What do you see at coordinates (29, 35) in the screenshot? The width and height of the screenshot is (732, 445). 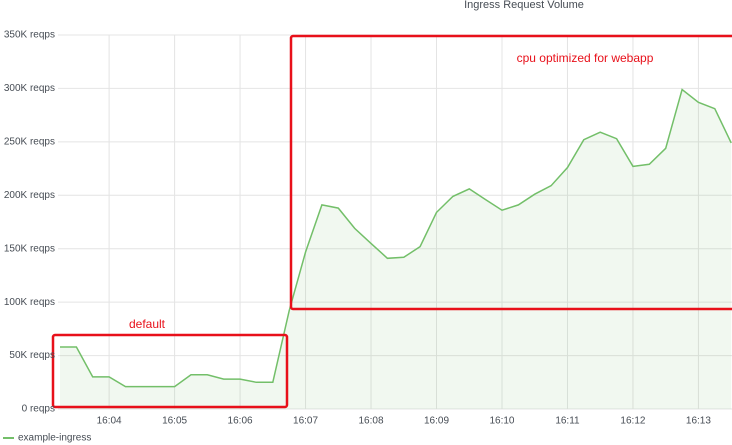 I see `y-tick-label: 350K reqps` at bounding box center [29, 35].